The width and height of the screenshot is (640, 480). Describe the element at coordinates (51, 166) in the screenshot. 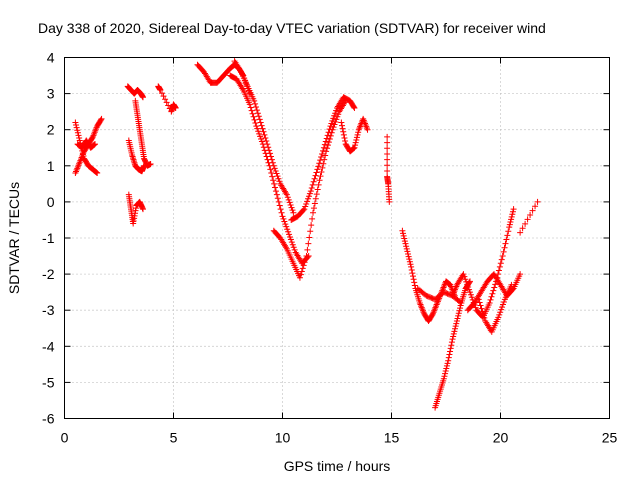

I see `y-tick-label: 1` at that location.